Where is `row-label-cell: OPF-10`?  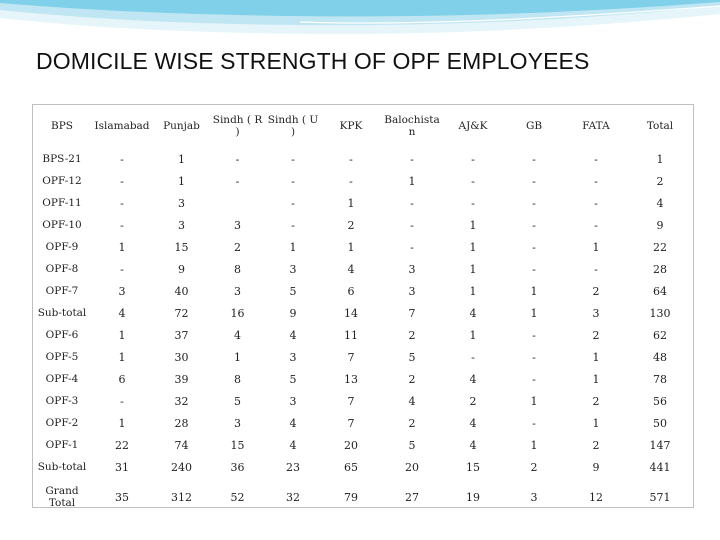 row-label-cell: OPF-10 is located at coordinates (62, 225).